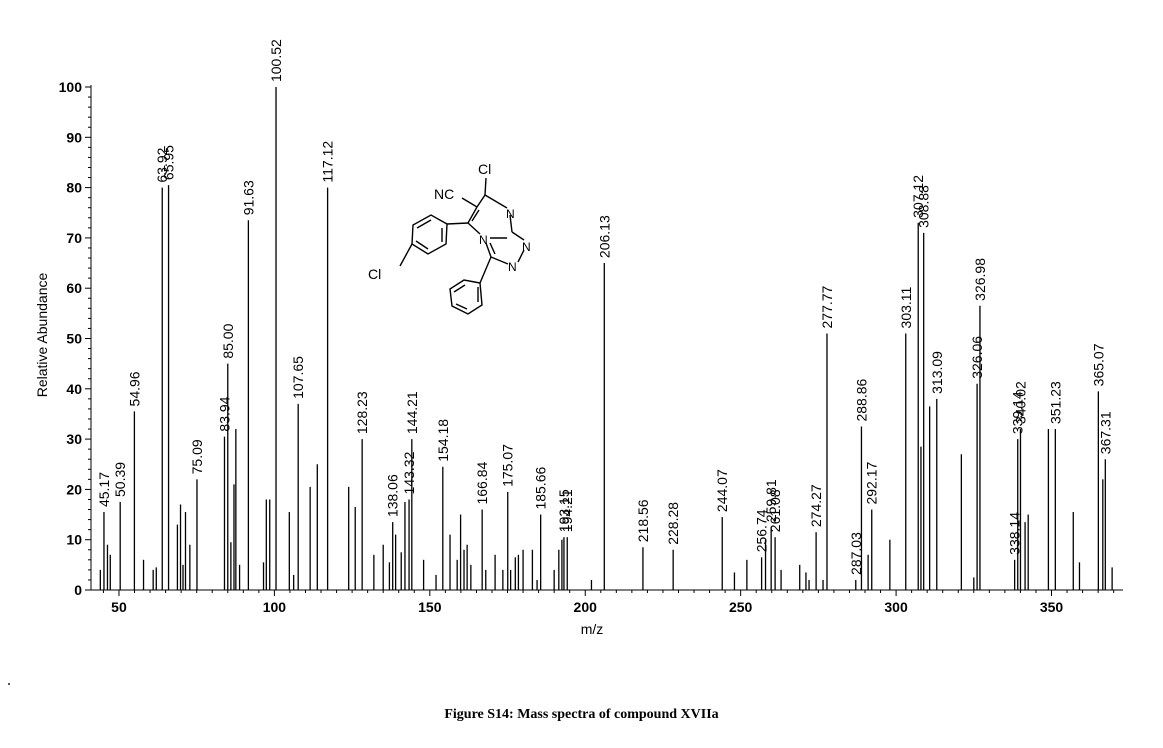 This screenshot has height=748, width=1163. Describe the element at coordinates (592, 629) in the screenshot. I see `x-axis-title: m/z` at that location.